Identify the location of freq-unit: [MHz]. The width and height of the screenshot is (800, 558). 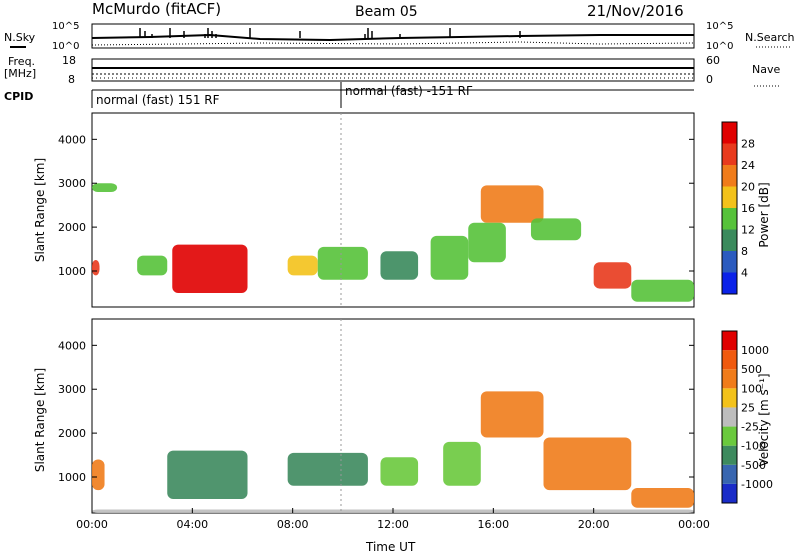
(20, 73).